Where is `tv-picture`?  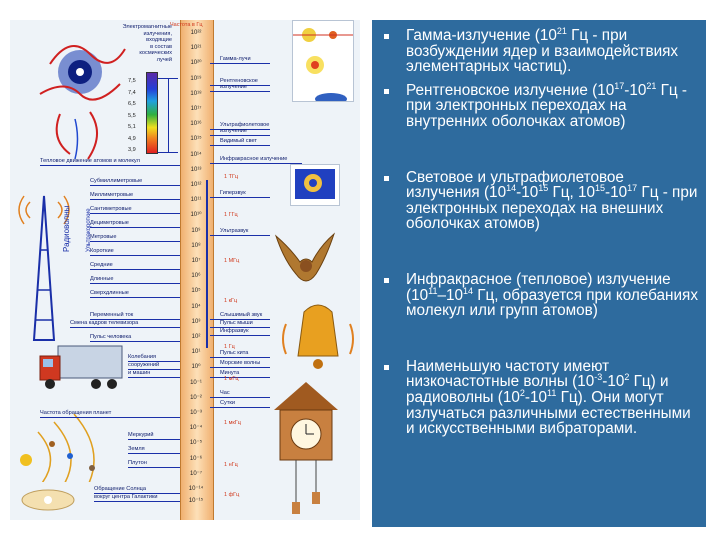
tv-picture is located at coordinates (315, 185).